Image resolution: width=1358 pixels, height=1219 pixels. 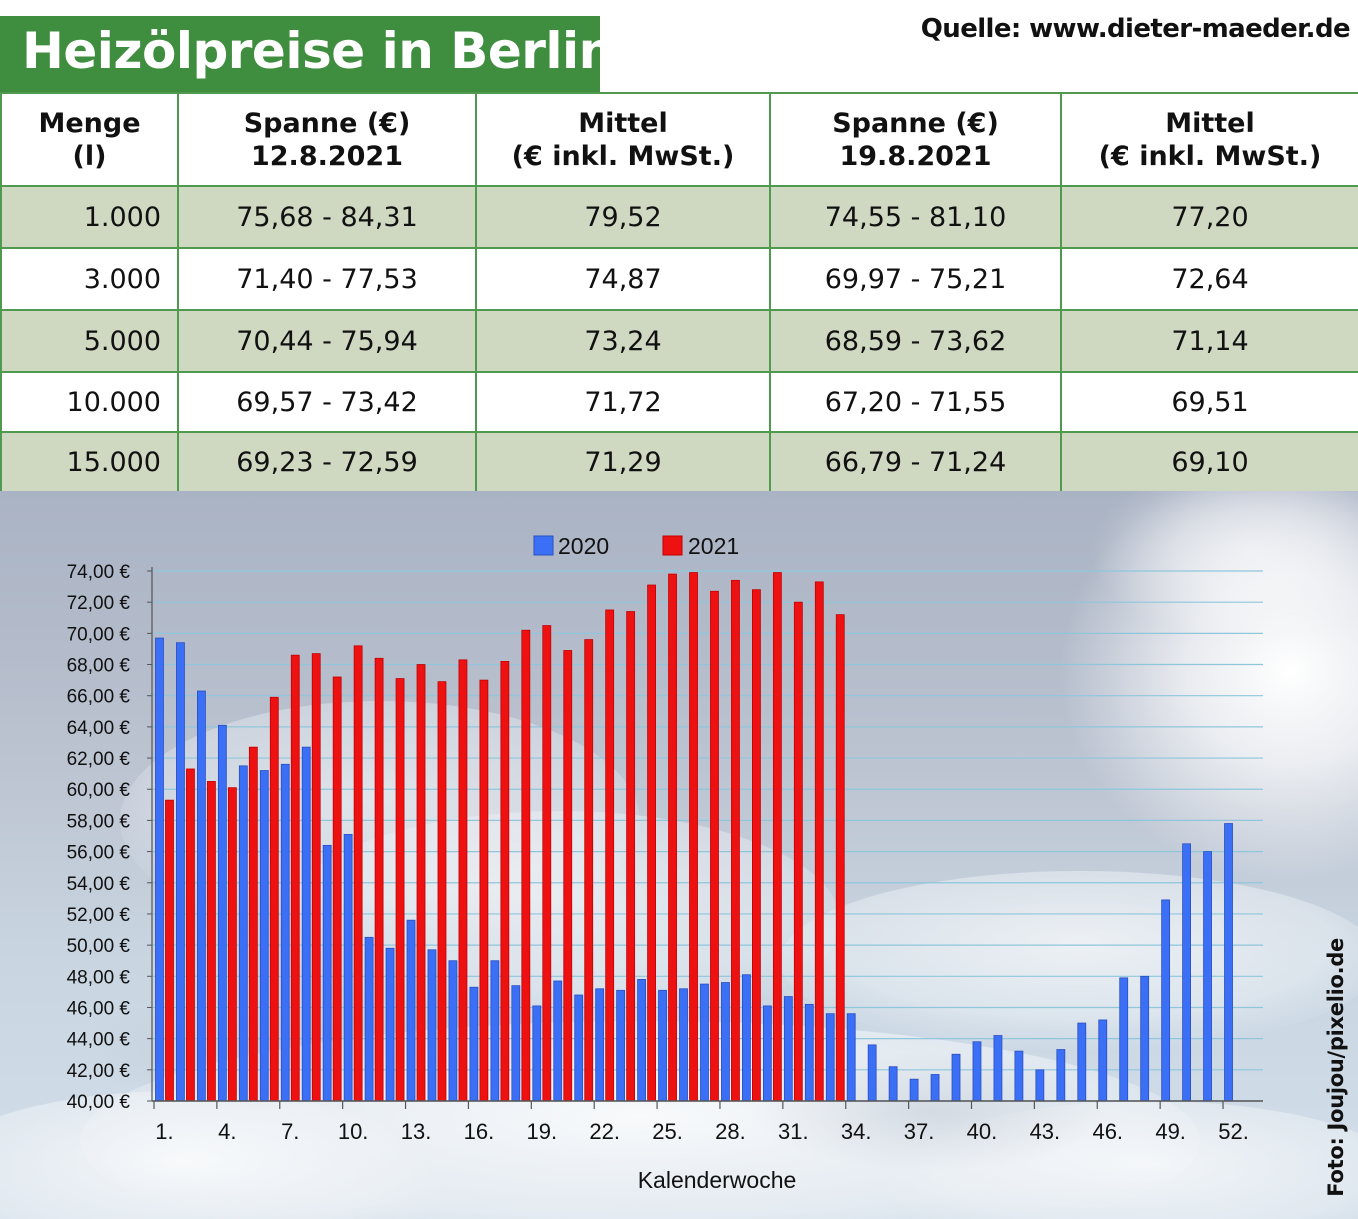 What do you see at coordinates (99, 666) in the screenshot?
I see `y-tick-label: 68,00 €` at bounding box center [99, 666].